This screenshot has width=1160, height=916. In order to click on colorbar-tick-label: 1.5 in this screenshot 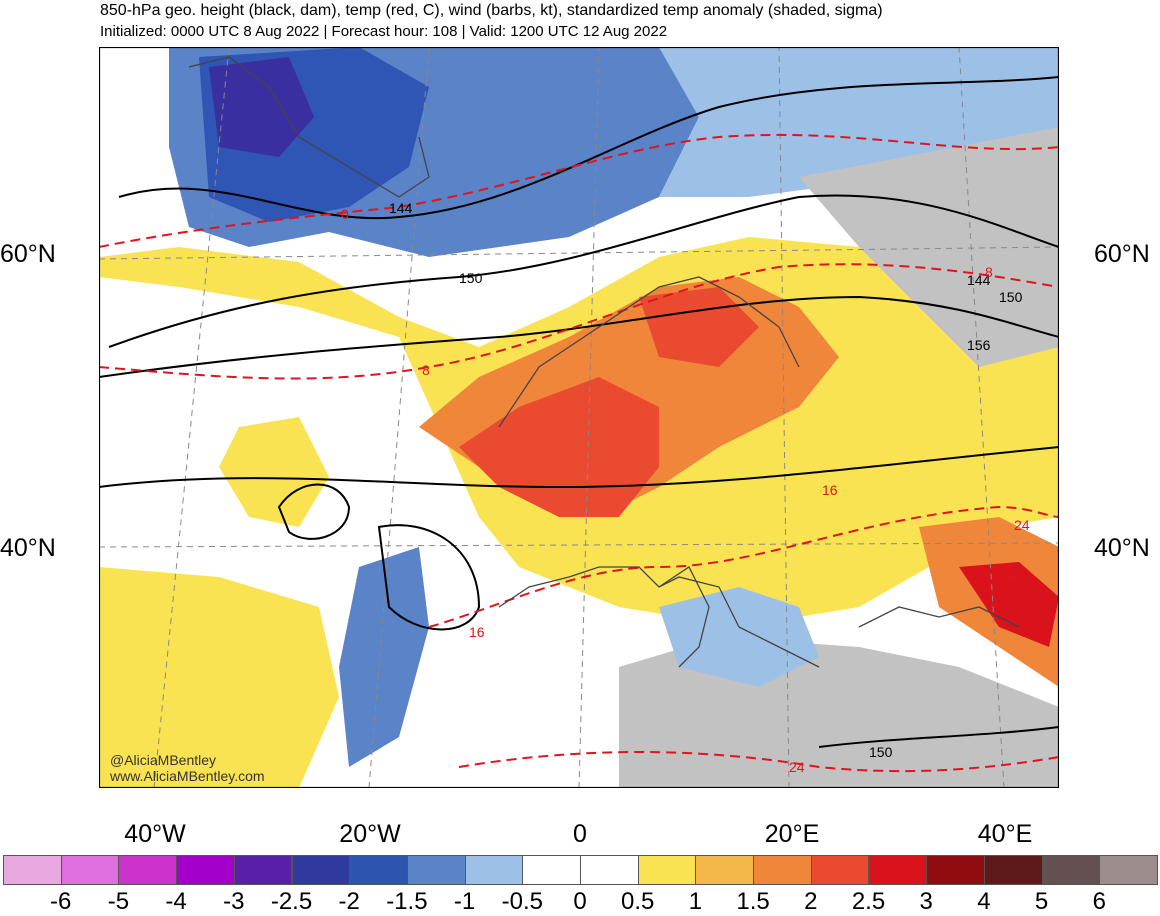, I will do `click(753, 901)`.